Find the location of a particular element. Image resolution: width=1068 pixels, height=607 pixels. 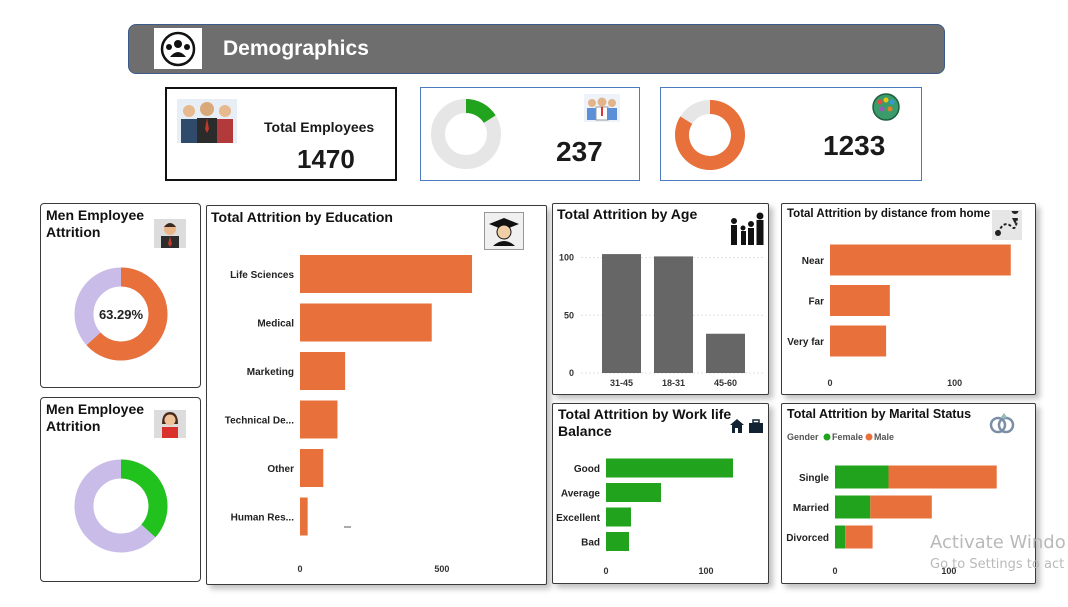

kpi-attrition-card: 237 is located at coordinates (530, 134).